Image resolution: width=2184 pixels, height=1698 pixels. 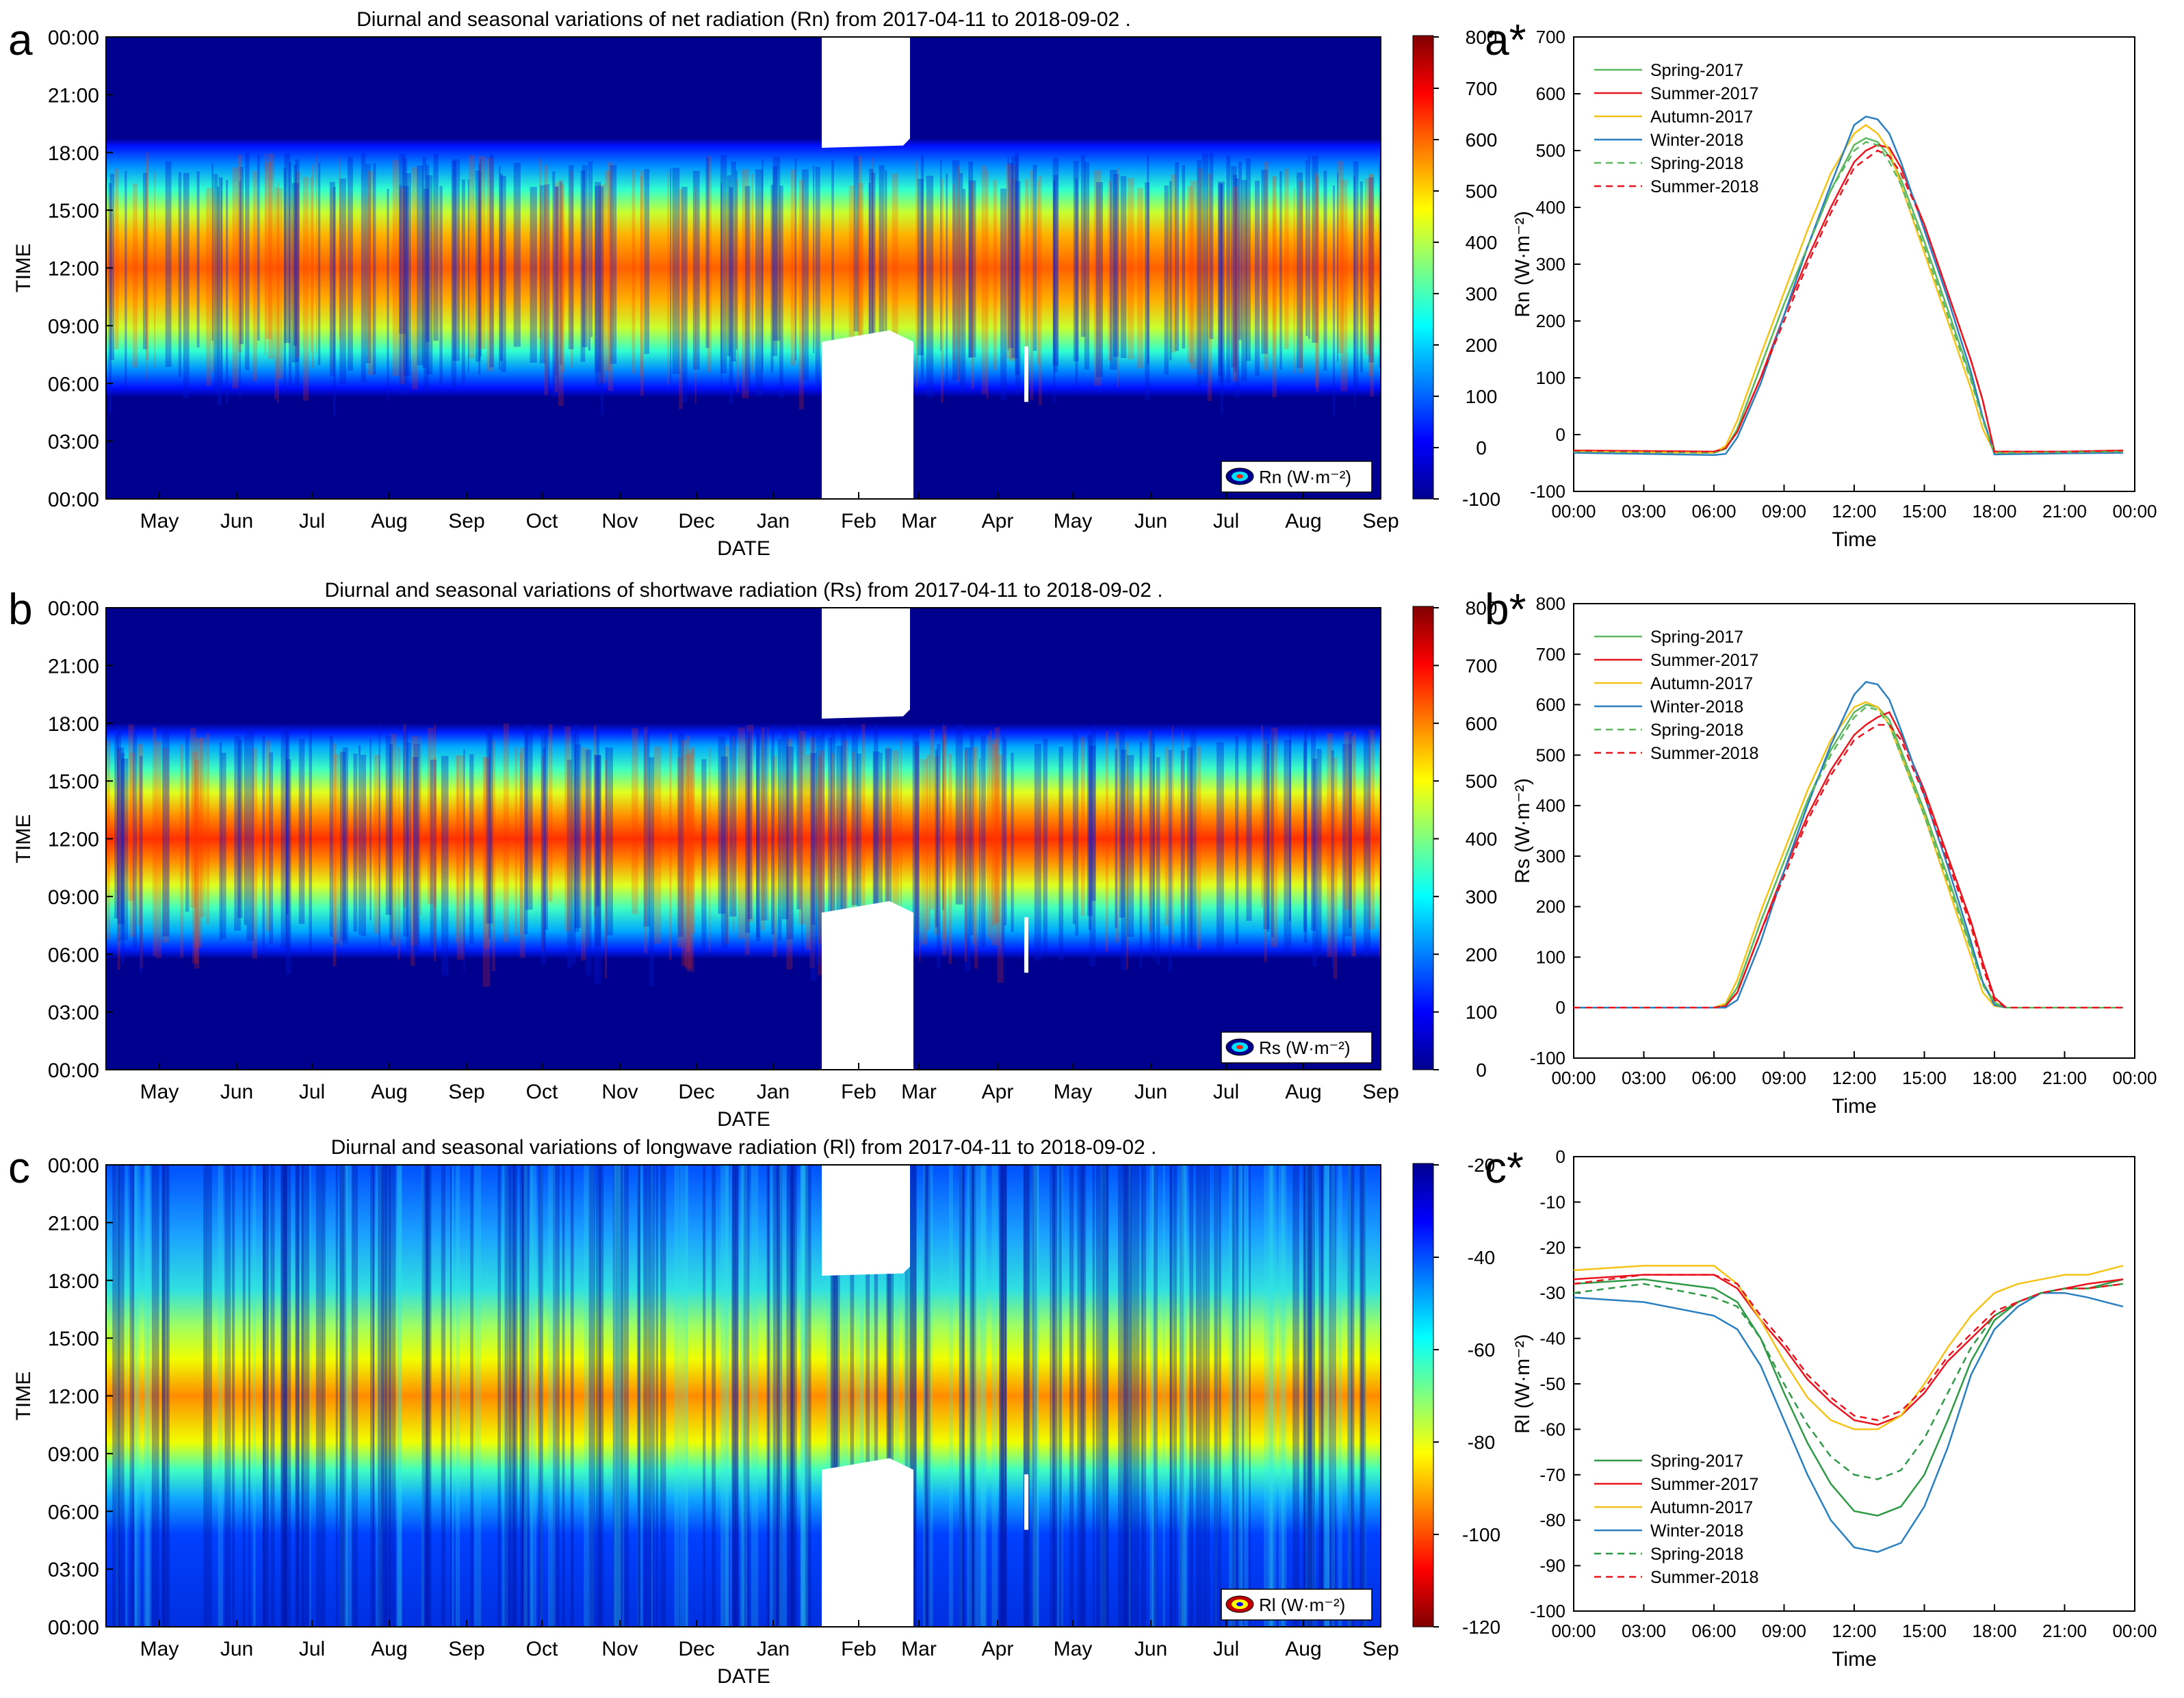 What do you see at coordinates (1552, 1429) in the screenshot?
I see `y-tick-label: -60` at bounding box center [1552, 1429].